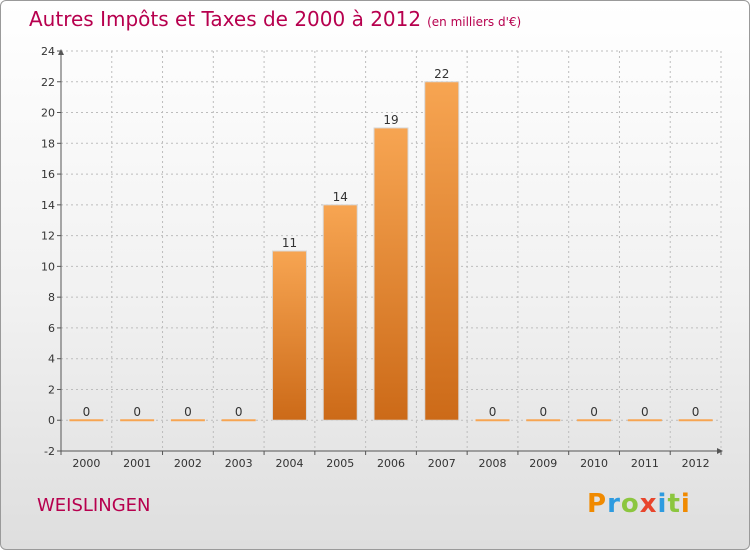  What do you see at coordinates (188, 463) in the screenshot?
I see `x-tick-label: 2002` at bounding box center [188, 463].